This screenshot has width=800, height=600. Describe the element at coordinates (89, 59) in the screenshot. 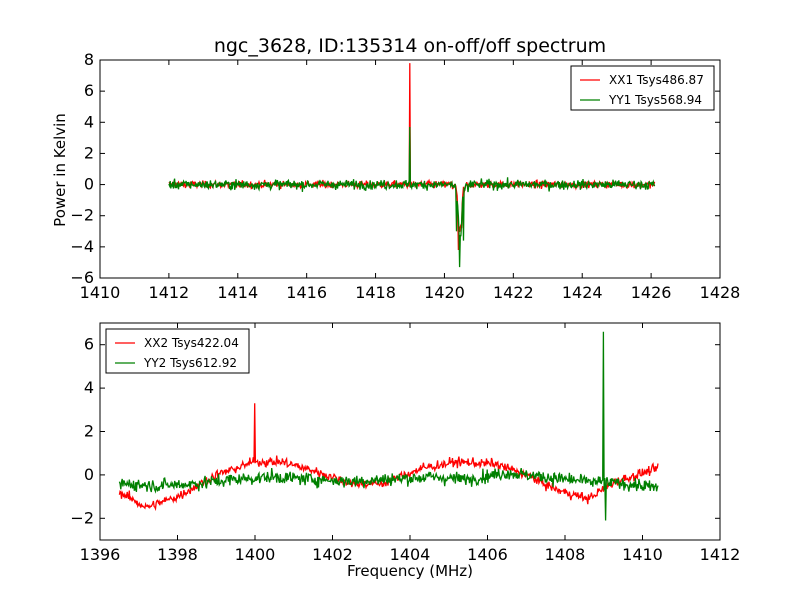

I see `top-y-tick-label: 8` at that location.